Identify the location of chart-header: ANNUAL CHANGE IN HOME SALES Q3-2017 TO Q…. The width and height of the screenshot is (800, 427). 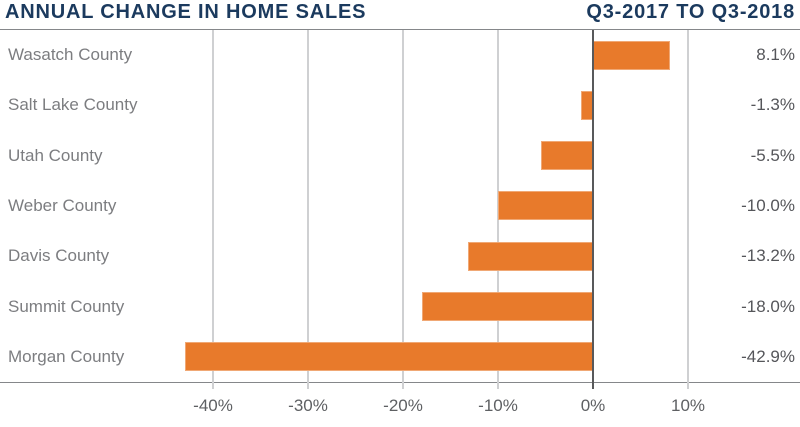
(400, 14).